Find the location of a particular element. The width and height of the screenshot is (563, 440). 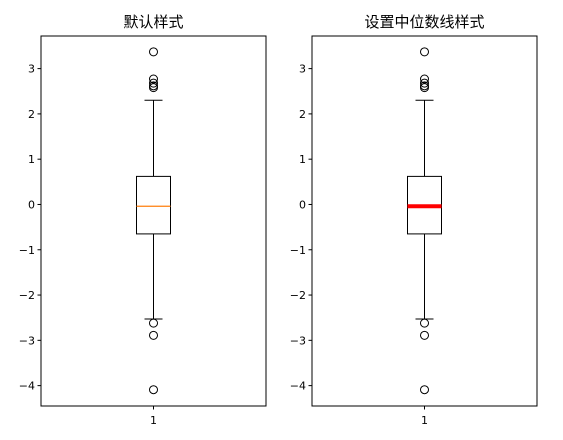

chart-title: 默认样式 is located at coordinates (153, 22).